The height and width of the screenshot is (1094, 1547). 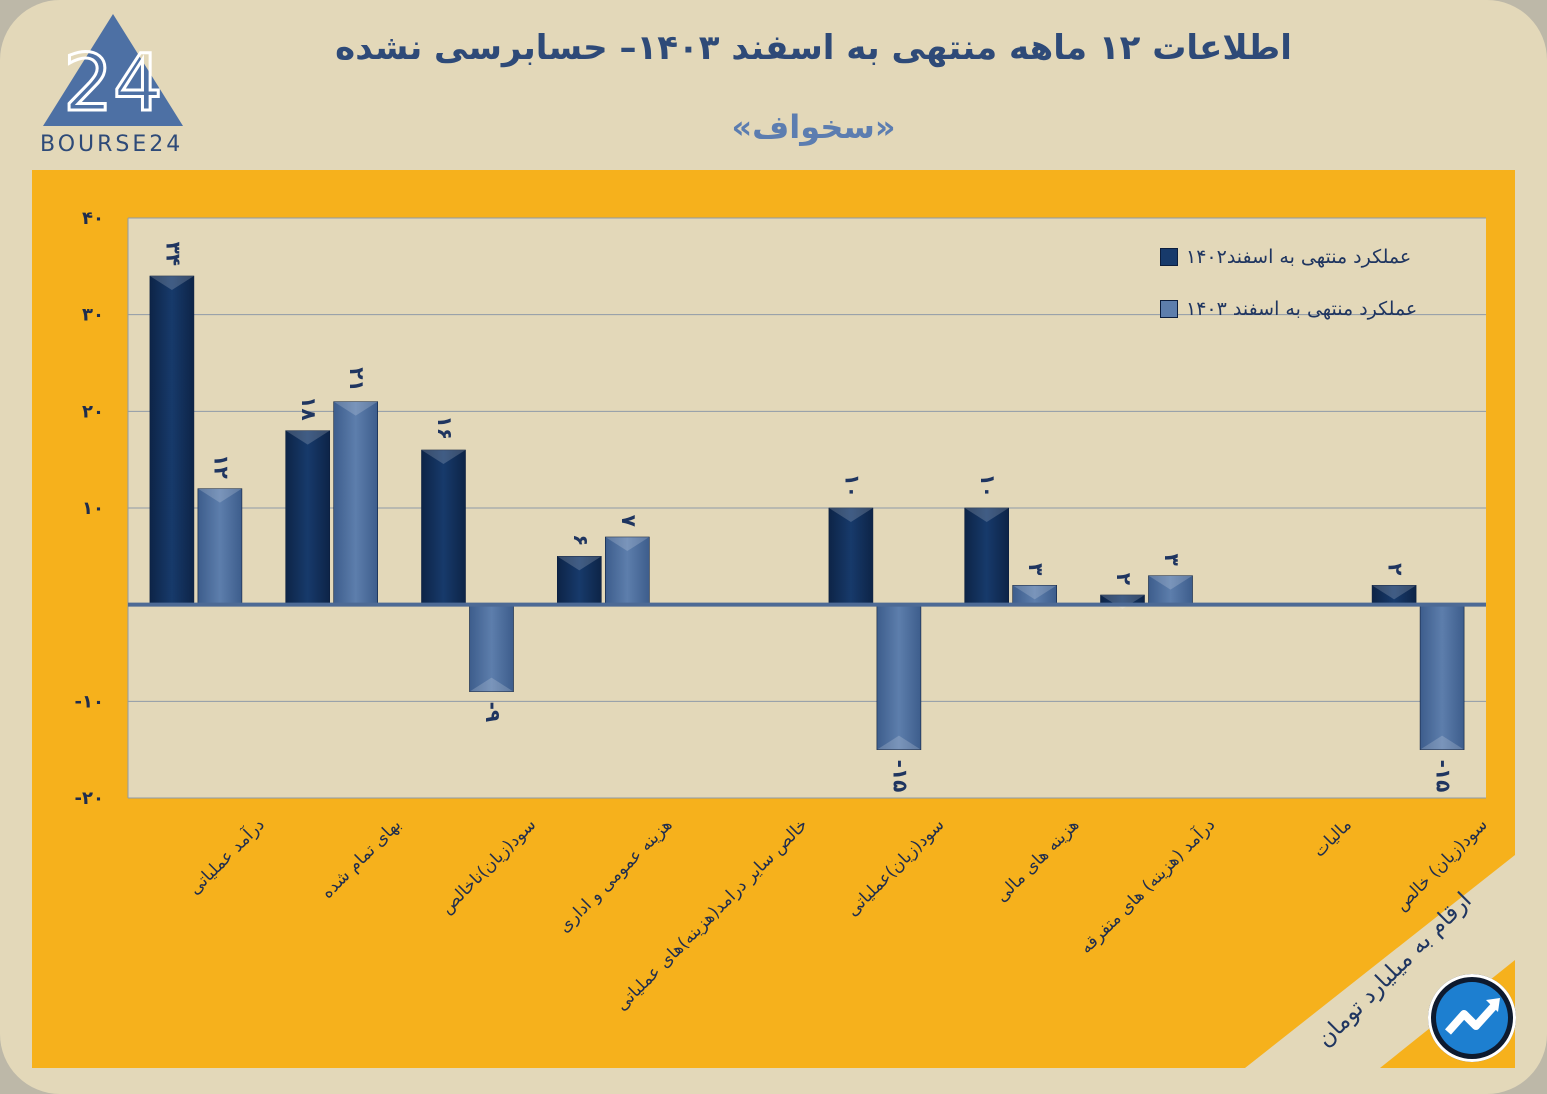 What do you see at coordinates (221, 466) in the screenshot?
I see `data-label: ۱۲` at bounding box center [221, 466].